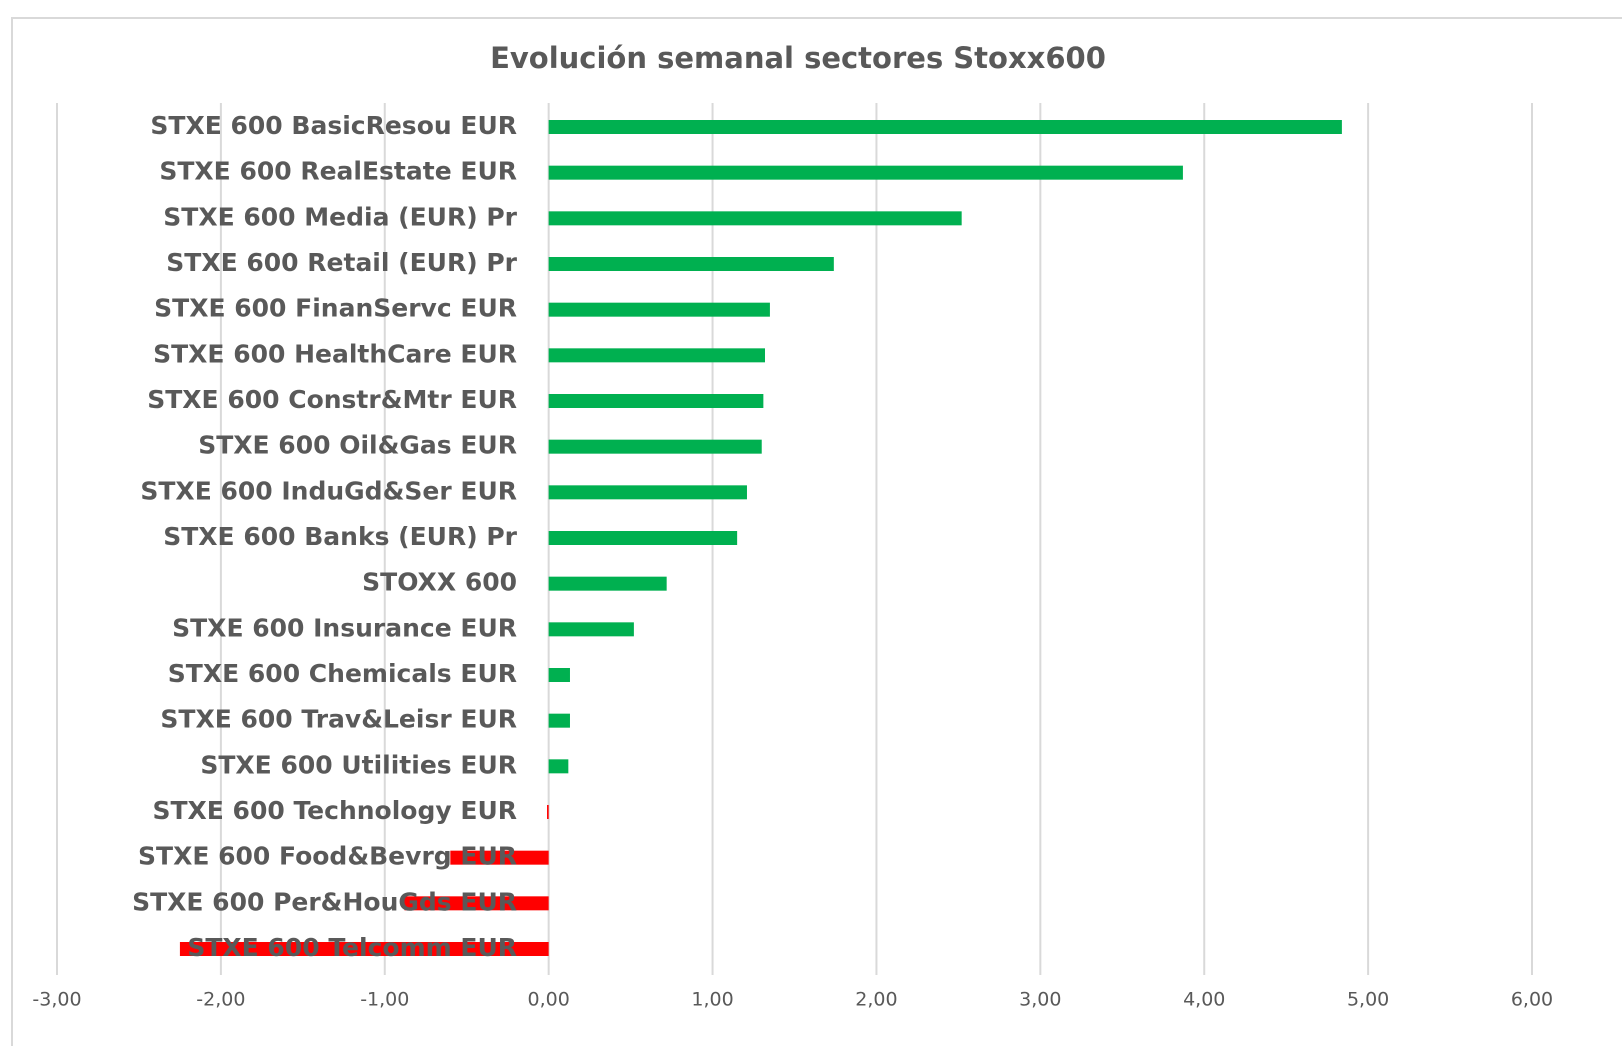 The image size is (1622, 1046). I want to click on y-tick-label: STXE 600 RealEstate EUR, so click(338, 171).